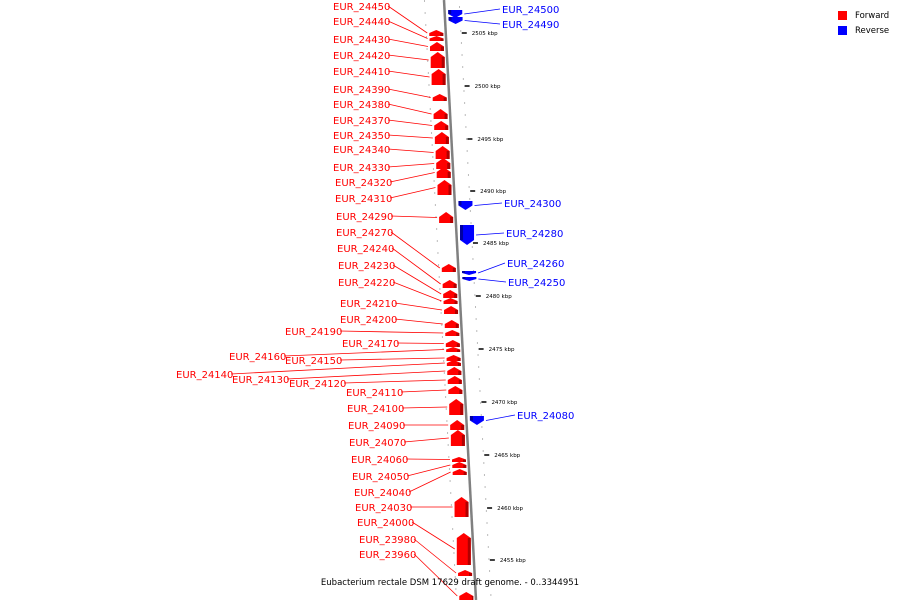  I want to click on forward-gene-label: EUR_24190, so click(313, 332).